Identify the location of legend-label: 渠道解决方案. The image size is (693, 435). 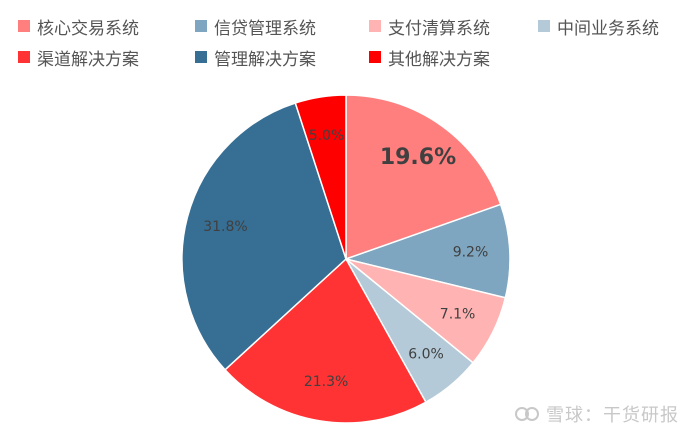
(88, 59).